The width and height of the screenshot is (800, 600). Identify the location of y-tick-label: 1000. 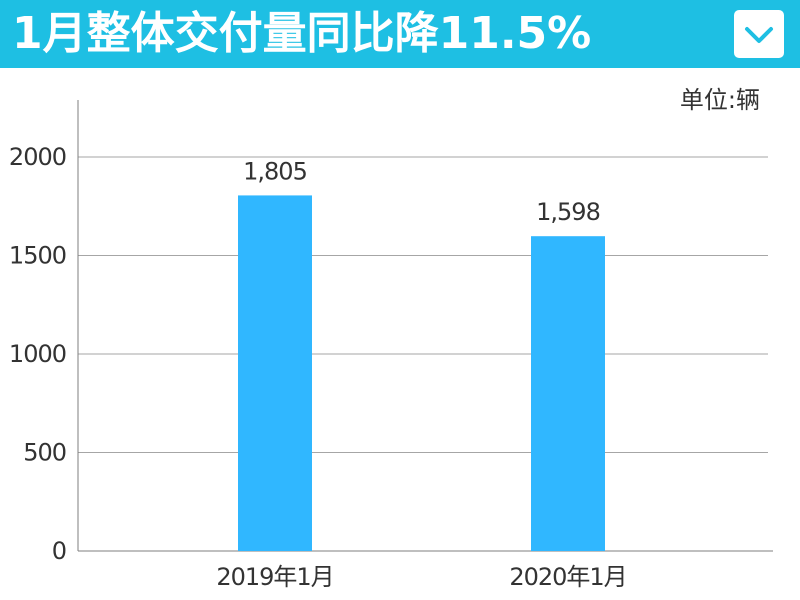
(37, 354).